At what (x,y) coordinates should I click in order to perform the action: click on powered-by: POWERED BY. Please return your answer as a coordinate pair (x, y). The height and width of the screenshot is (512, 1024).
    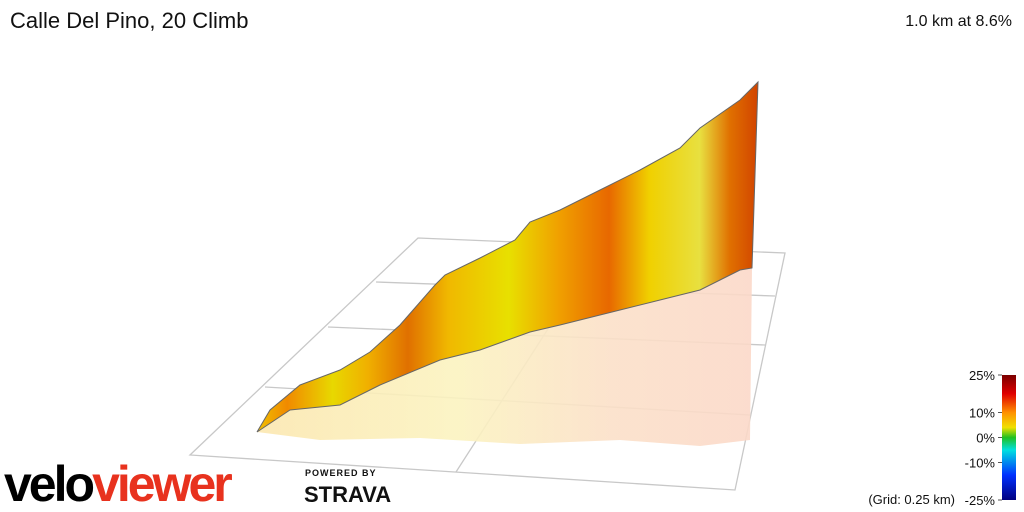
    Looking at the image, I should click on (341, 473).